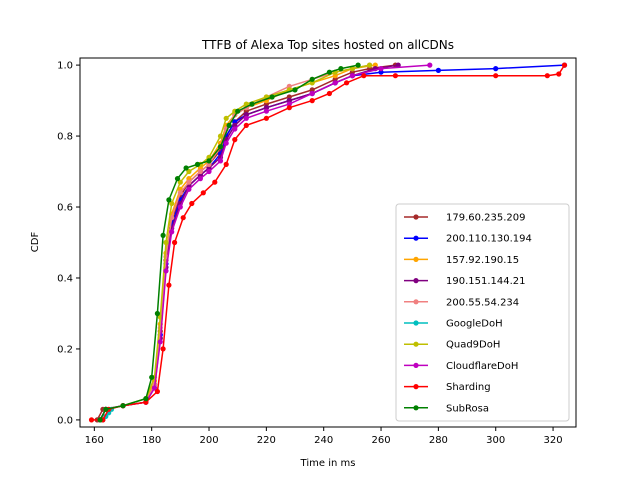 This screenshot has width=640, height=480. I want to click on legend-label: Quad9DoH, so click(473, 345).